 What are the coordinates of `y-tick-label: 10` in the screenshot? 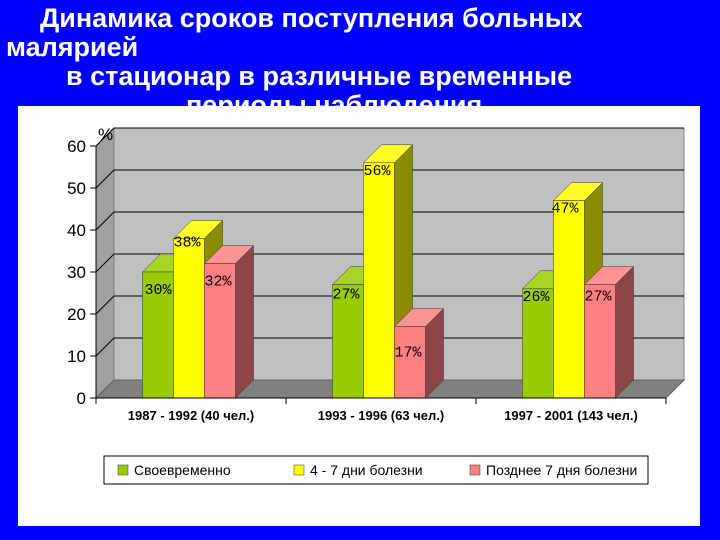 It's located at (76, 356).